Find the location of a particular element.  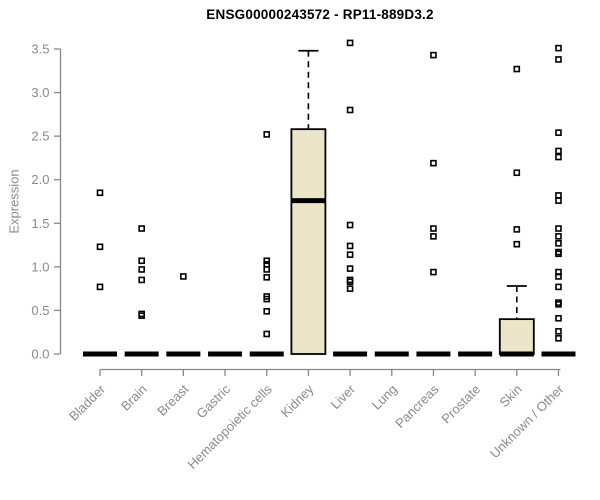

chart-title: ENSG00000243572 - RP11-889D3.2 is located at coordinates (320, 14).